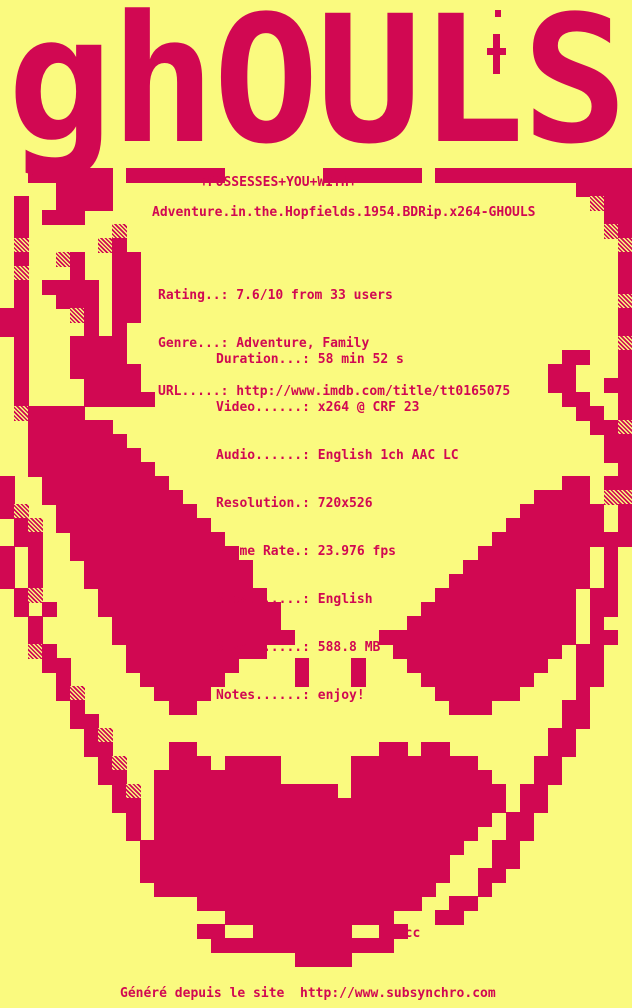 The image size is (632, 1008). Describe the element at coordinates (275, 295) in the screenshot. I see `rating-line: Rating..: 7.6/10 from 33 users` at that location.